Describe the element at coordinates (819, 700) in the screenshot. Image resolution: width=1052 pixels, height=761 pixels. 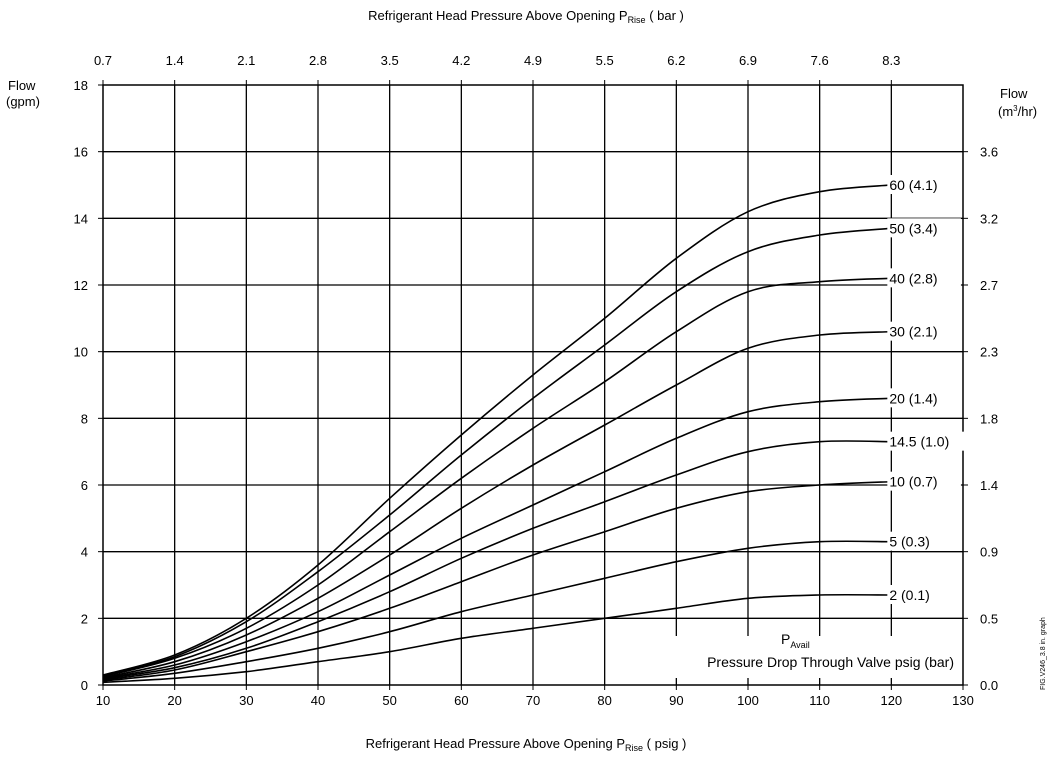
I see `x-tick-label: 110` at that location.